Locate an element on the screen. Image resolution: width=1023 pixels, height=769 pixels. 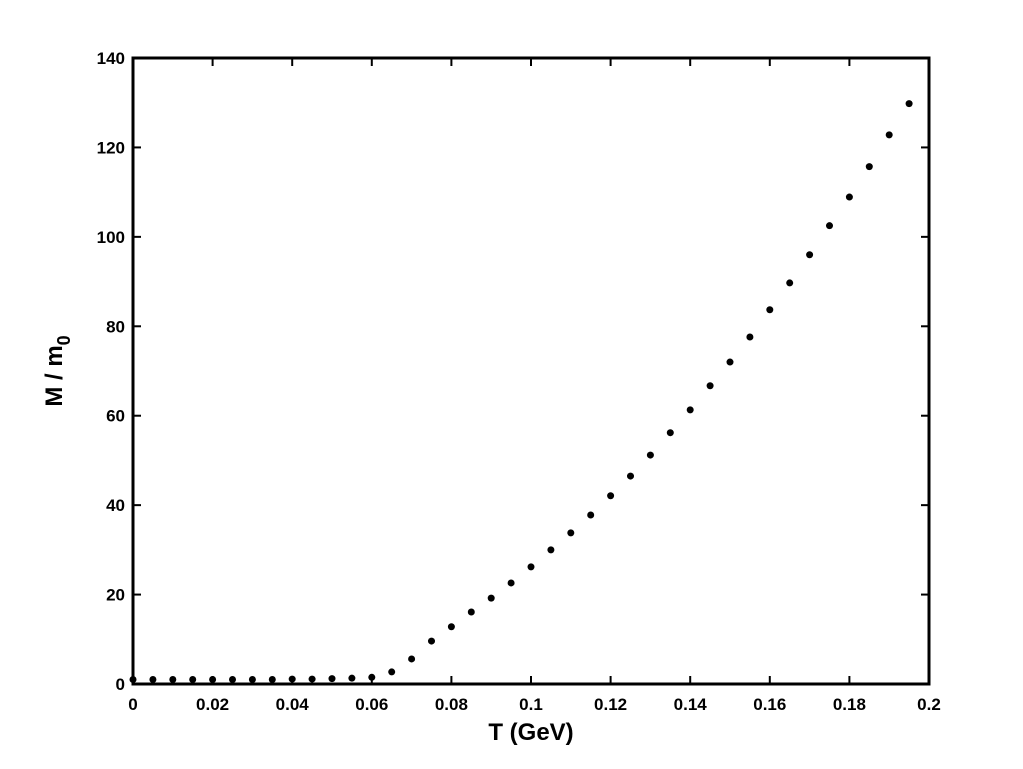
x-tick-label: 0.04 is located at coordinates (293, 704).